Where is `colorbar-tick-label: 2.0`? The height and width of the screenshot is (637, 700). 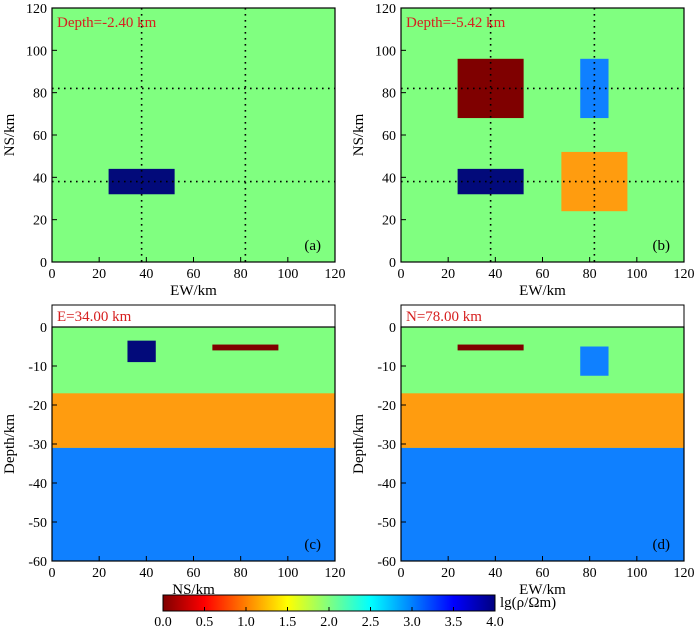
colorbar-tick-label: 2.0 is located at coordinates (329, 622).